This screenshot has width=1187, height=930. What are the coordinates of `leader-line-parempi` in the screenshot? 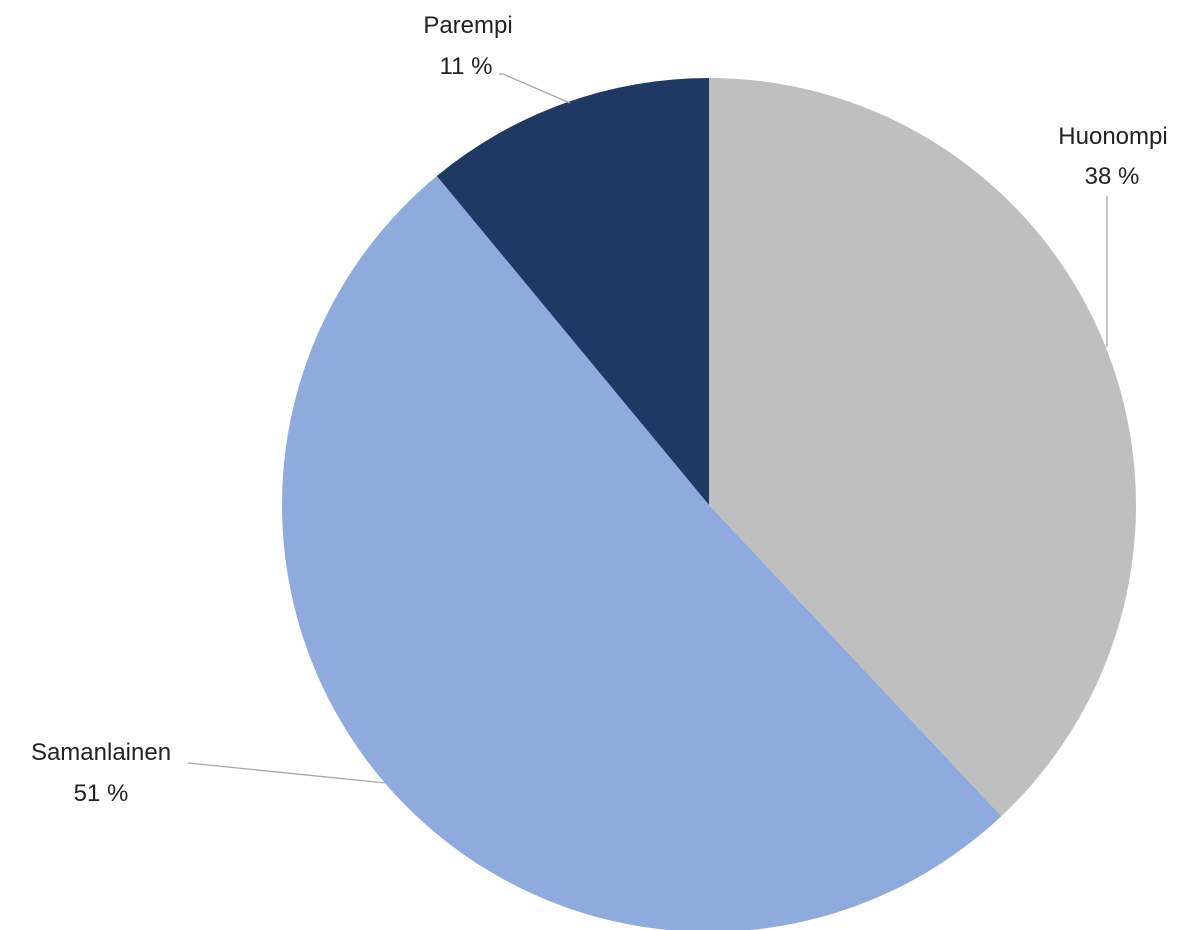 It's located at (536, 88).